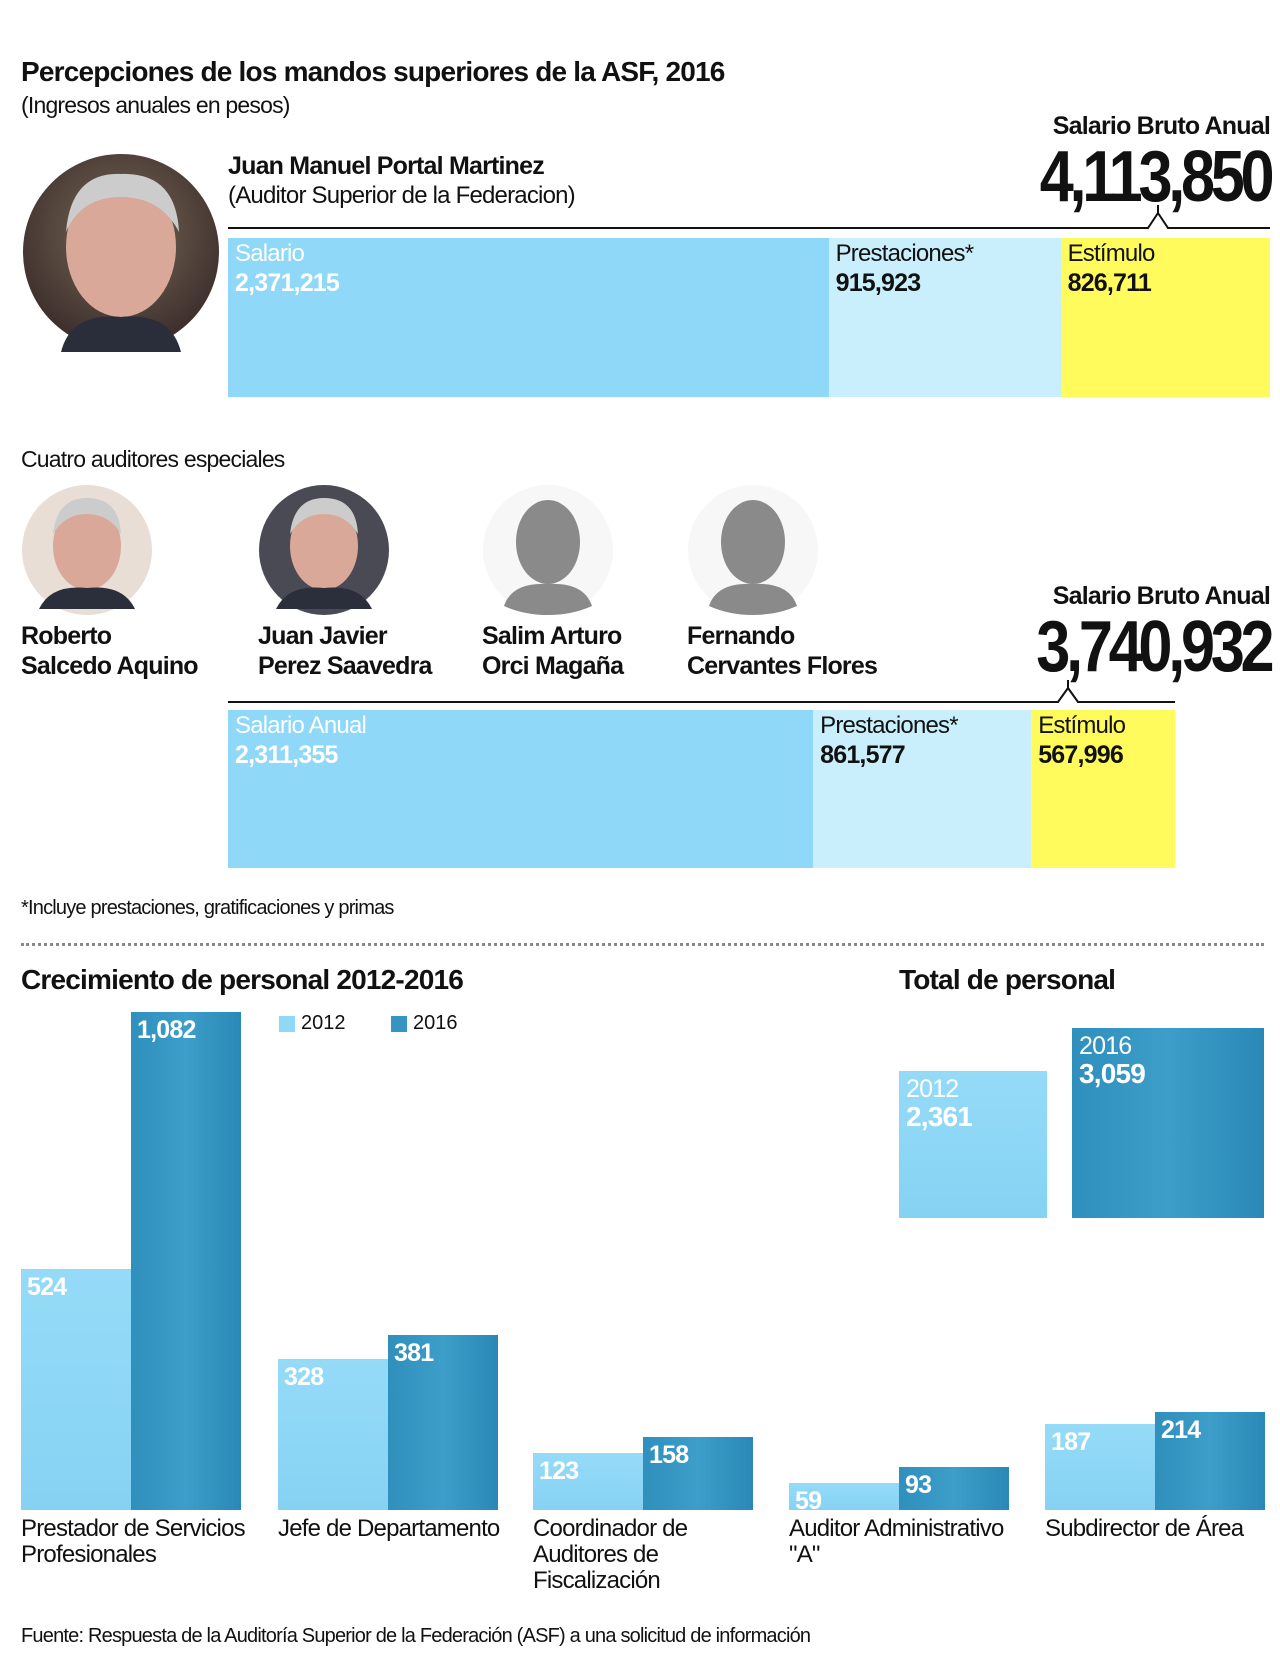  Describe the element at coordinates (345, 666) in the screenshot. I see `person-name-line2: Perez Saavedra` at that location.